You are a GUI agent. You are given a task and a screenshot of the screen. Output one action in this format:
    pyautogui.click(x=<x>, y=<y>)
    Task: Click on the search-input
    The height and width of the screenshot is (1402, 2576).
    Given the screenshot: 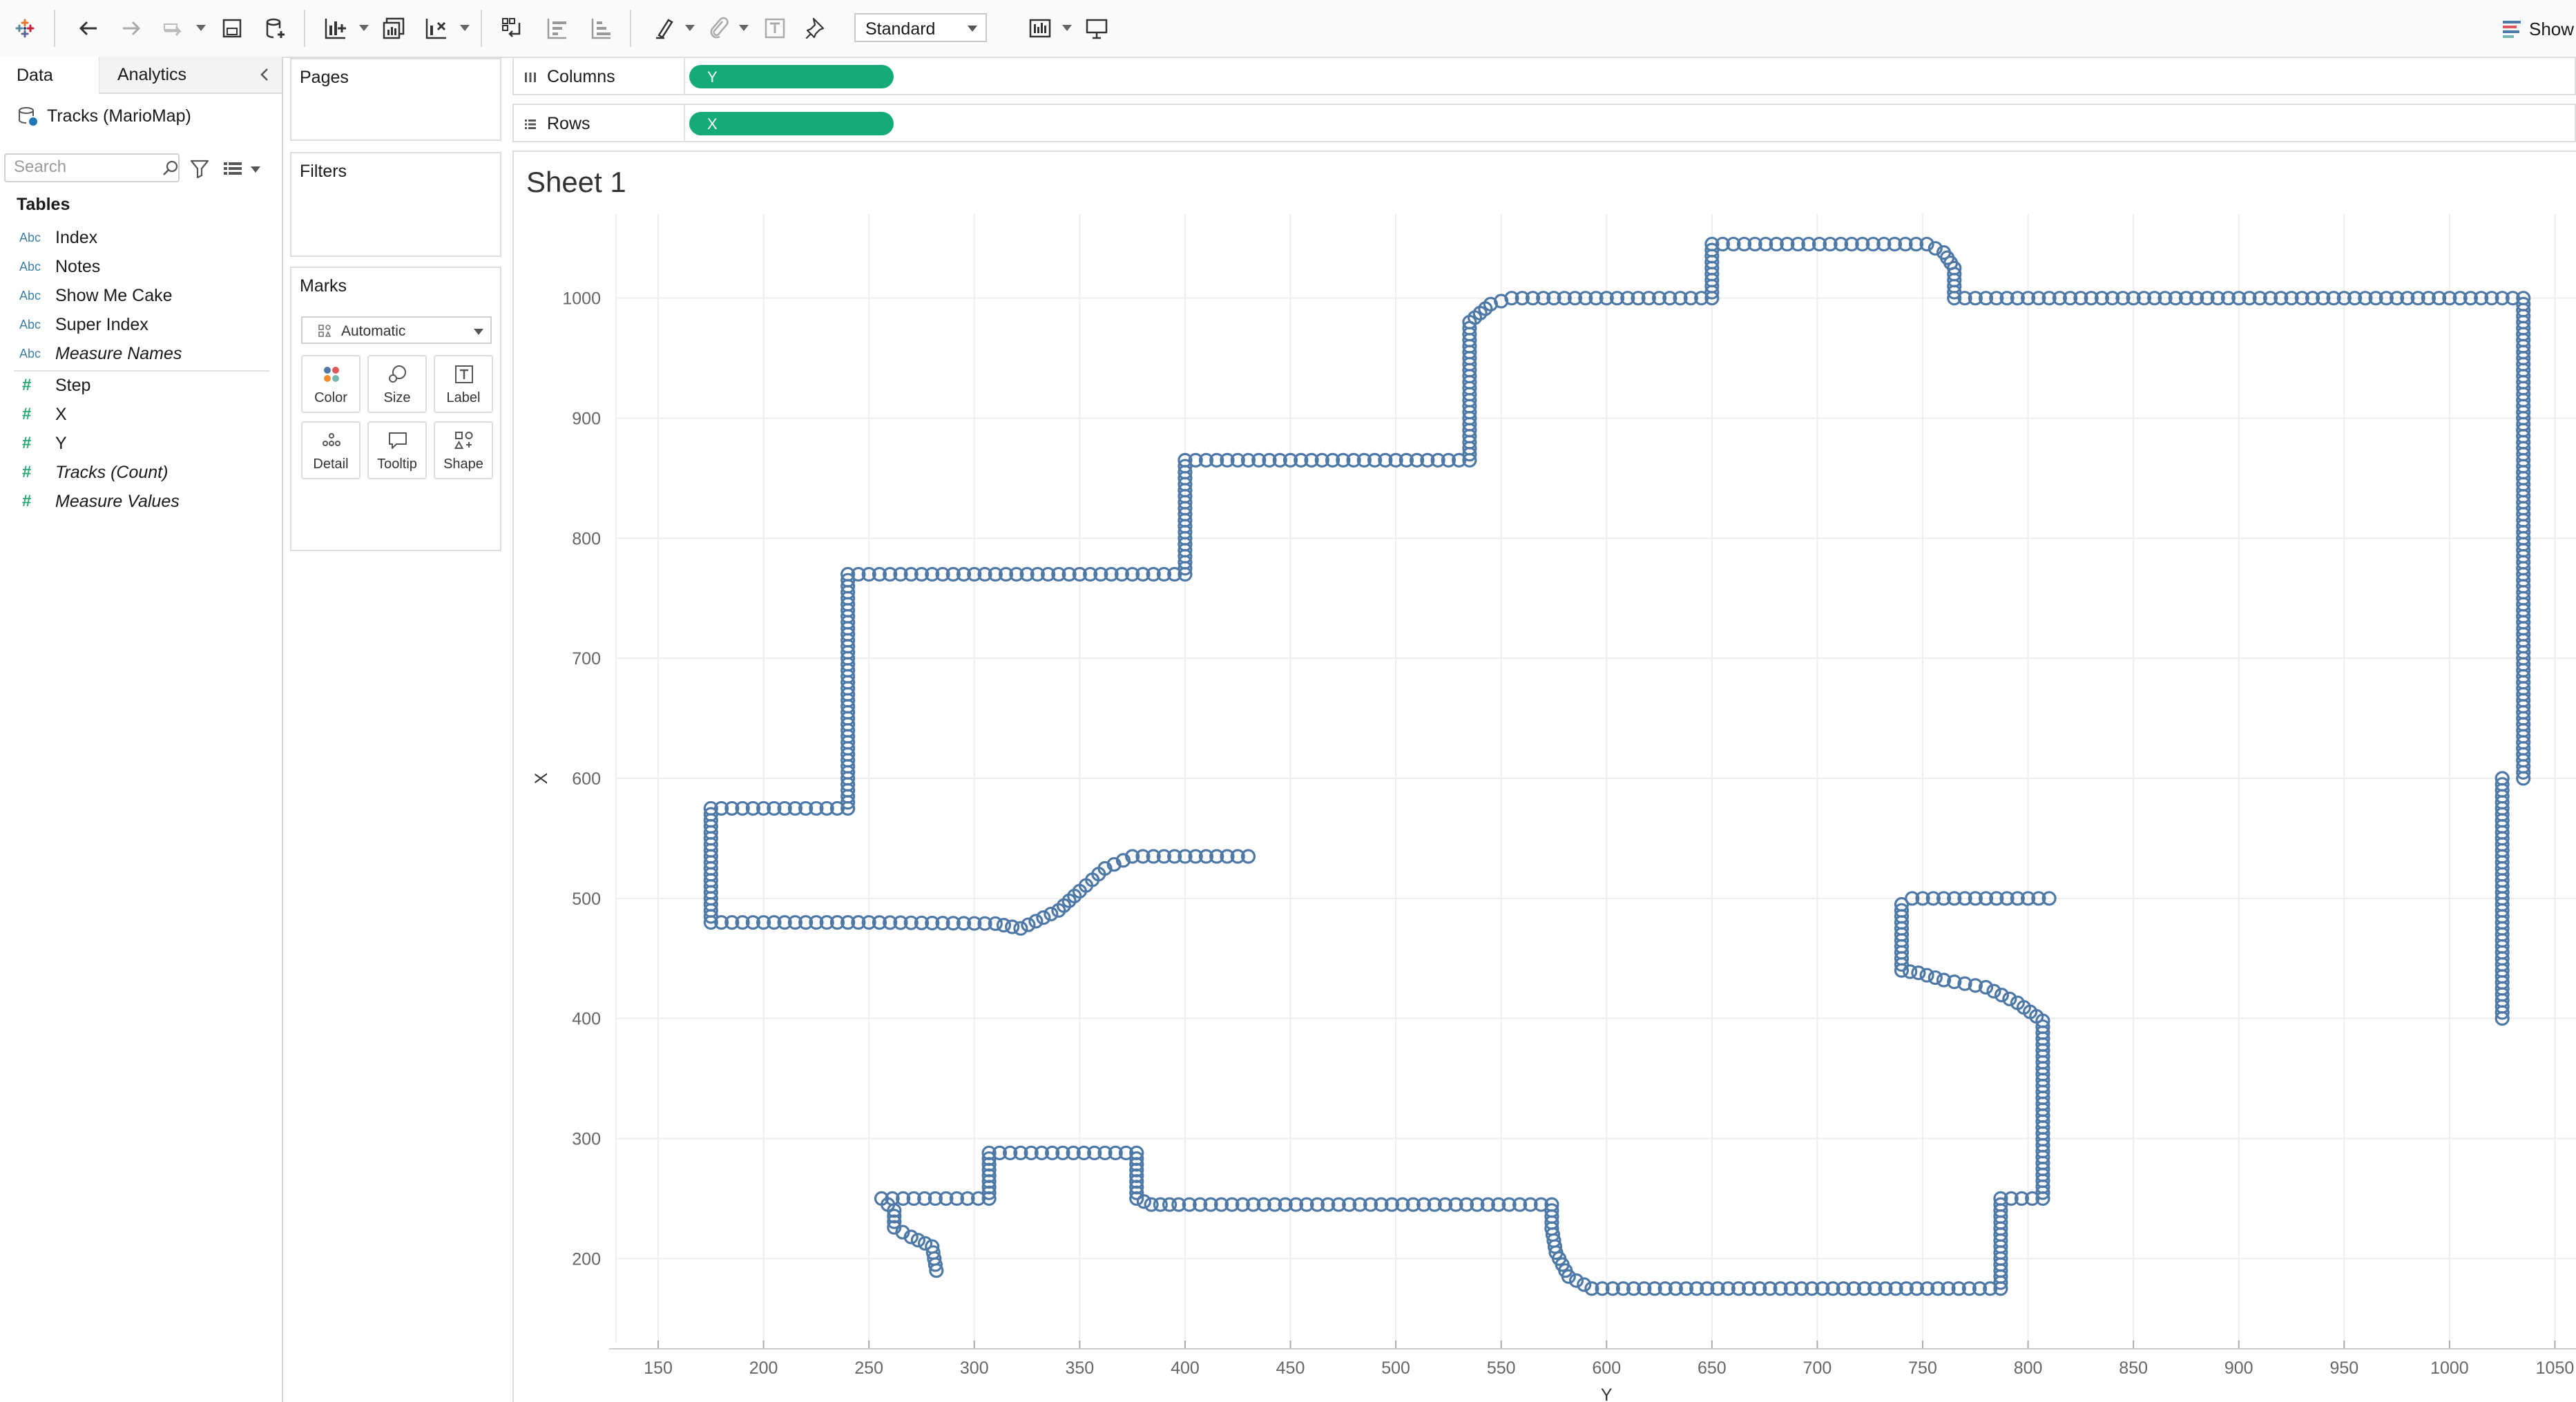 What is the action you would take?
    pyautogui.click(x=79, y=167)
    